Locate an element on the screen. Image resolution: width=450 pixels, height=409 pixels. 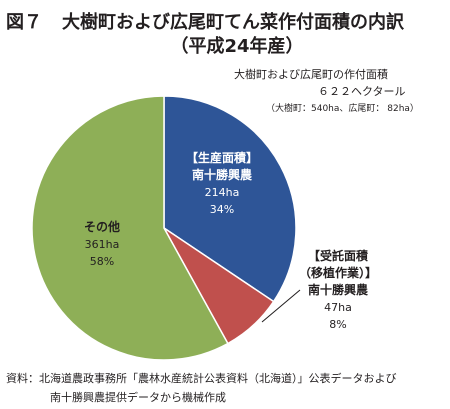
slice-label-2: その他 is located at coordinates (102, 226).